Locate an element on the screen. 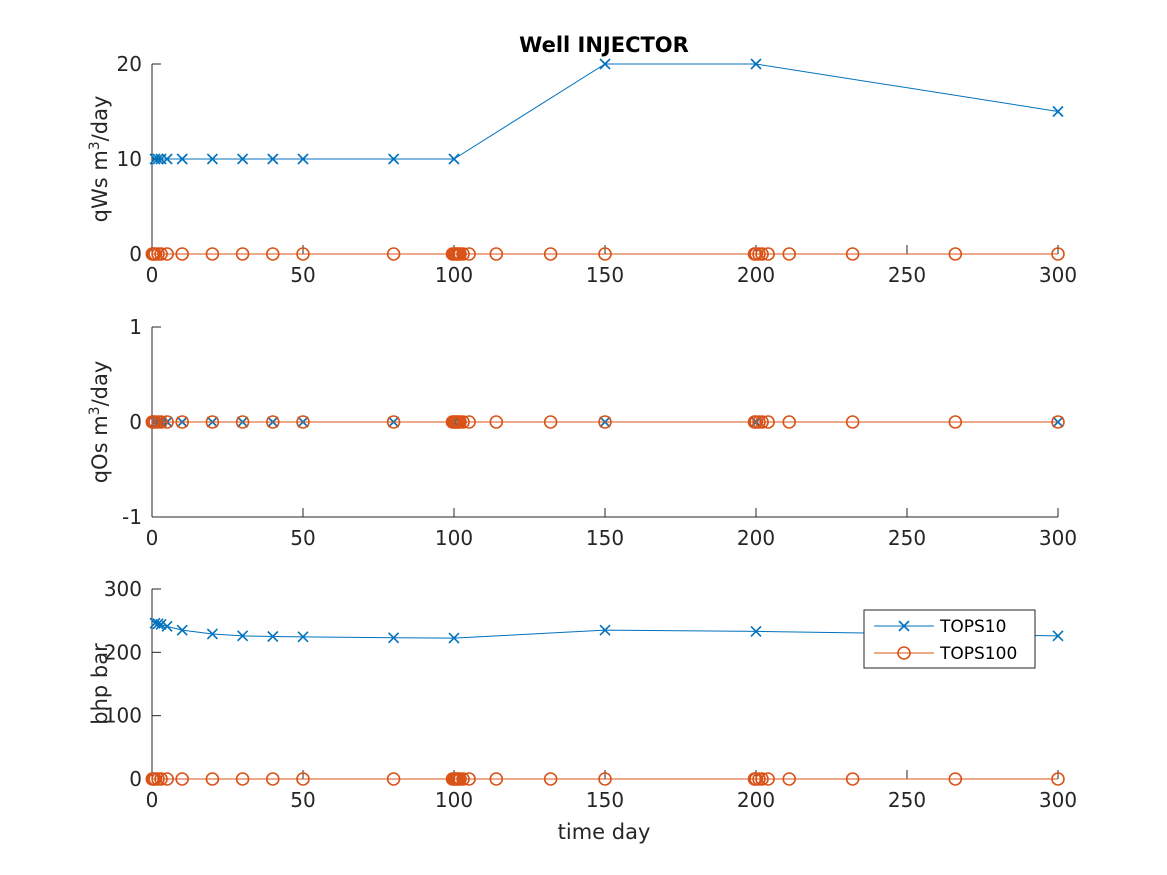  y-axis-label-tail: /day is located at coordinates (100, 119).